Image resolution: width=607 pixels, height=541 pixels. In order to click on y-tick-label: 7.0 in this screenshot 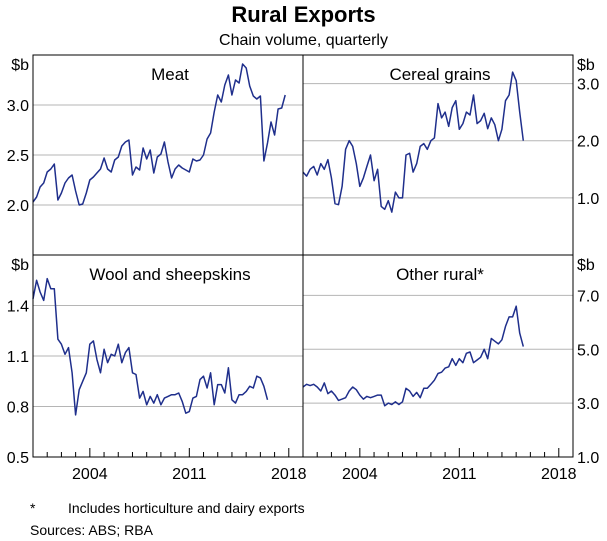, I will do `click(588, 296)`.